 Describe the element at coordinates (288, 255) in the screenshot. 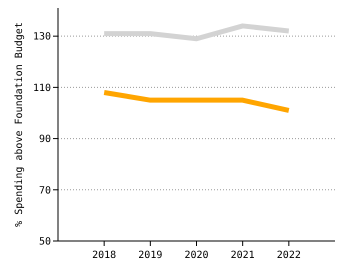

I see `x-tick-label: 2022` at that location.